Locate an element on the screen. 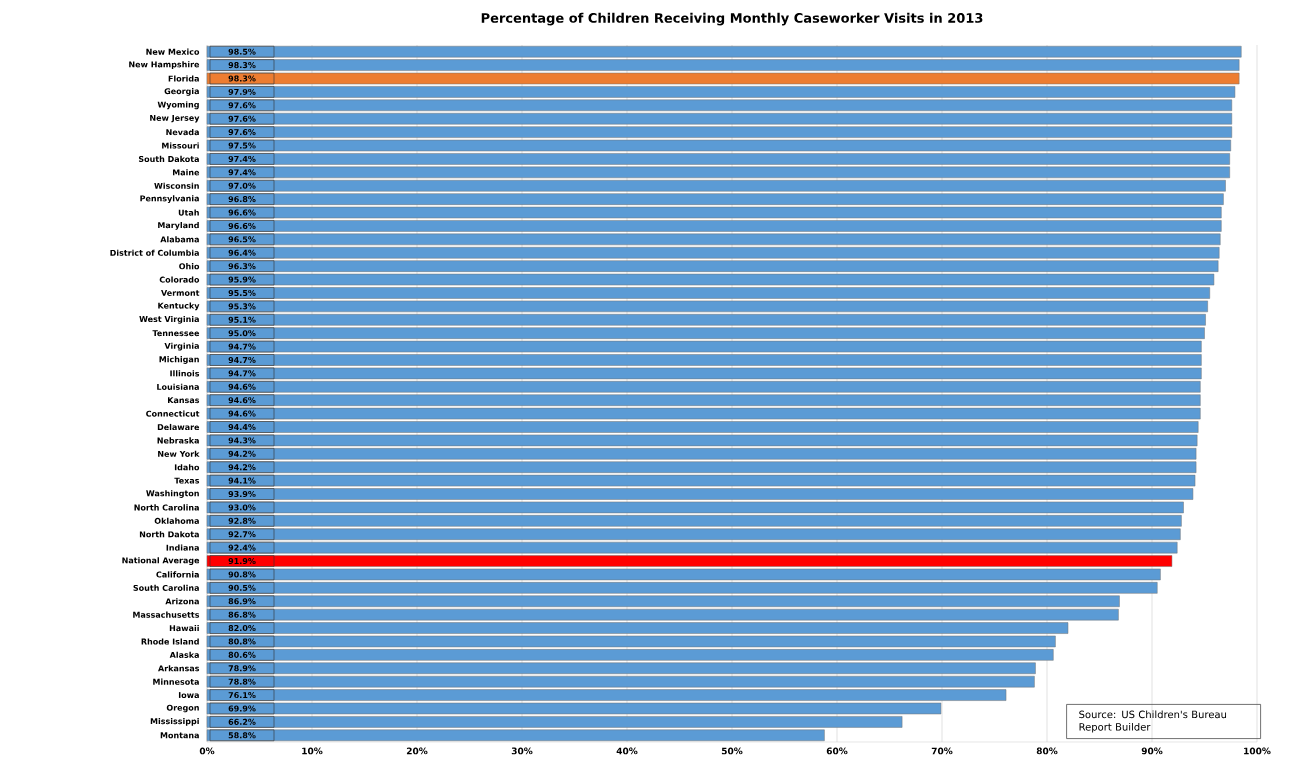 This screenshot has width=1312, height=759. y-tick-label: New Hampshire is located at coordinates (164, 65).